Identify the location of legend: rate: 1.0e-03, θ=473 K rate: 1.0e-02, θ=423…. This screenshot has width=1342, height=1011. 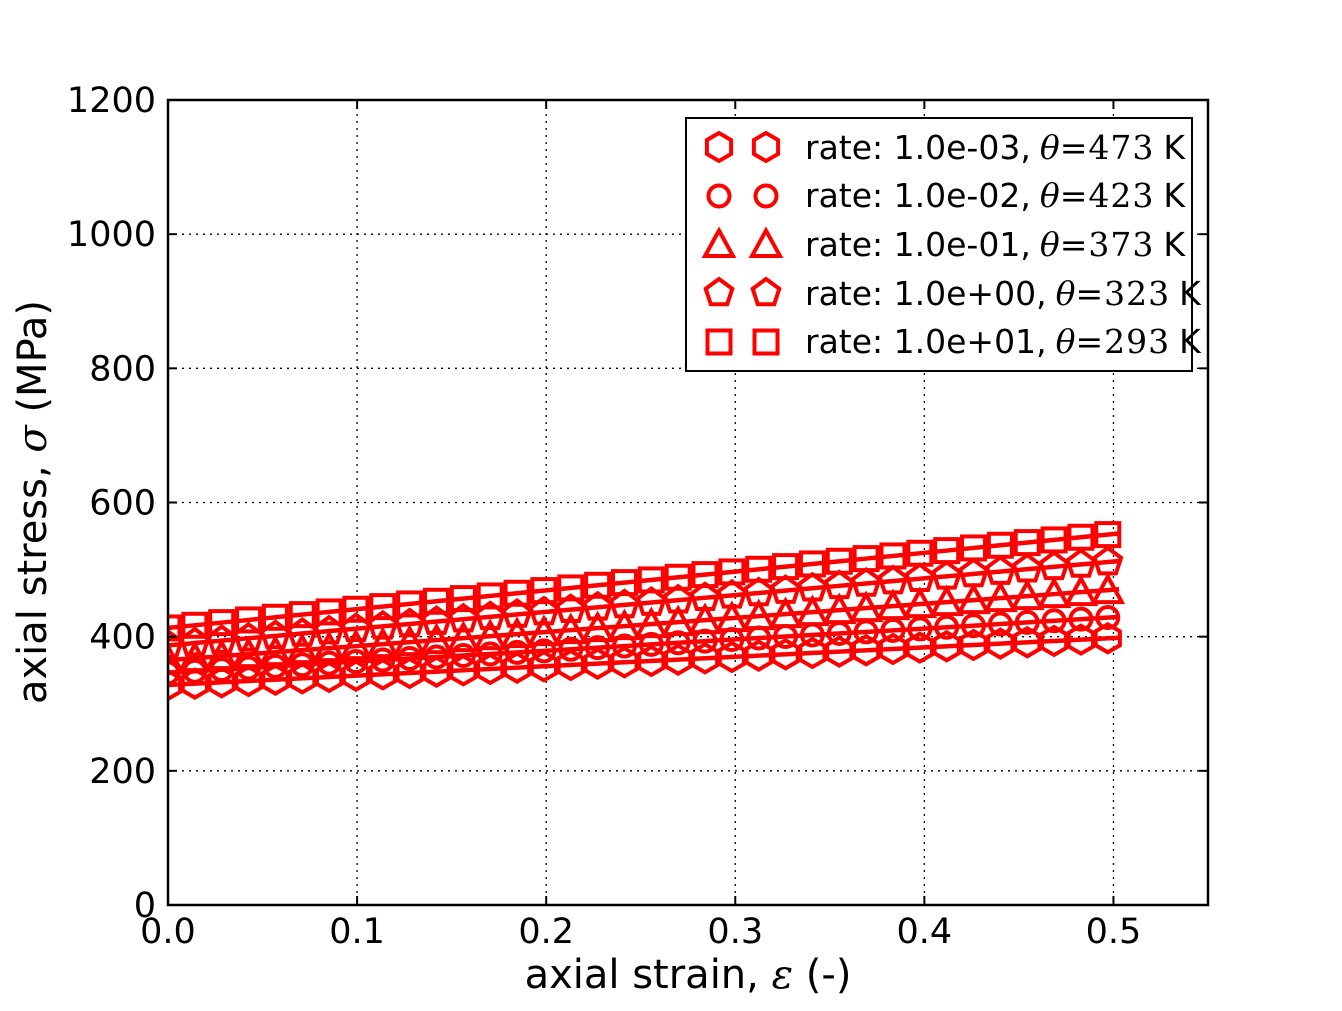
(943, 244).